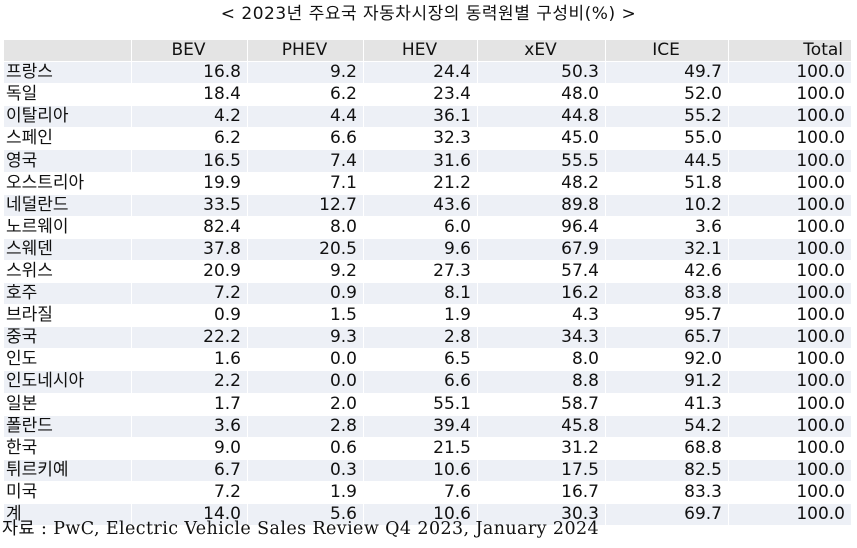 The height and width of the screenshot is (548, 857). Describe the element at coordinates (428, 492) in the screenshot. I see `table-row: 미국 7.2 1.9 7.6 16.7 83.3 100.0` at that location.